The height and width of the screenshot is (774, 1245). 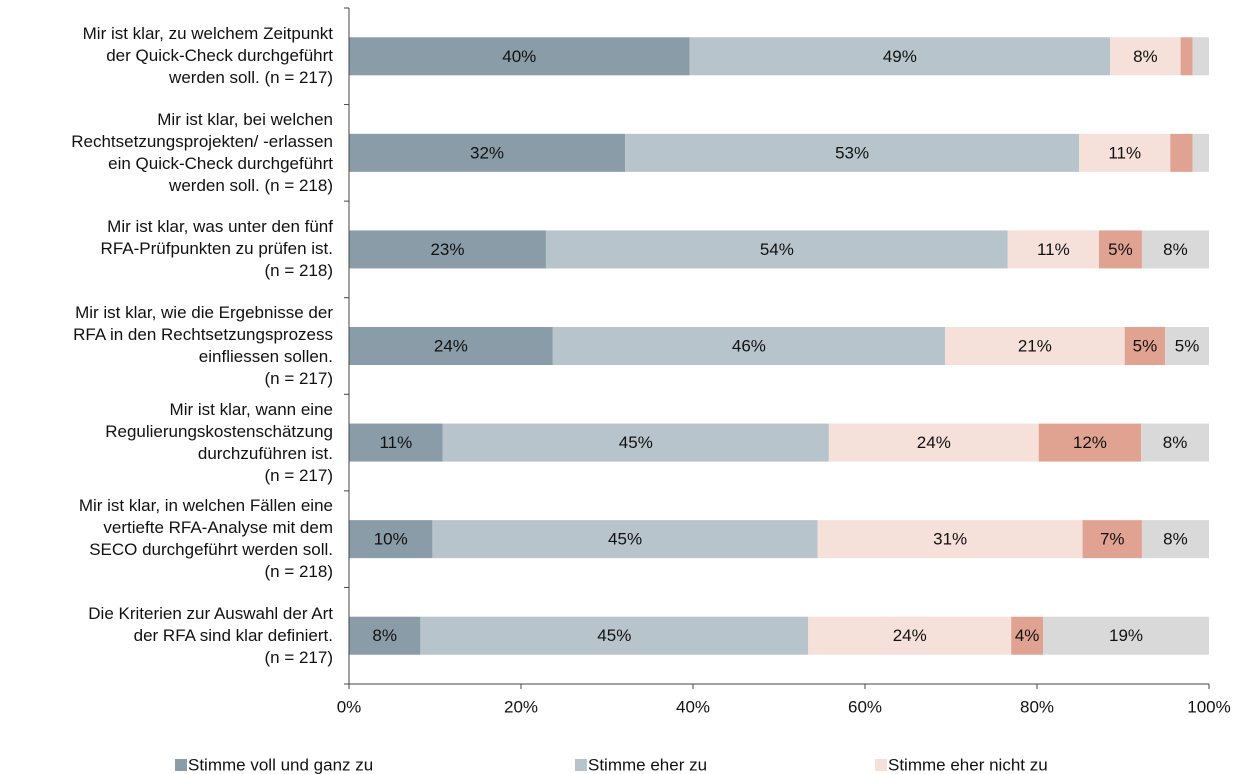 What do you see at coordinates (349, 706) in the screenshot?
I see `x-tick-label: 0%` at bounding box center [349, 706].